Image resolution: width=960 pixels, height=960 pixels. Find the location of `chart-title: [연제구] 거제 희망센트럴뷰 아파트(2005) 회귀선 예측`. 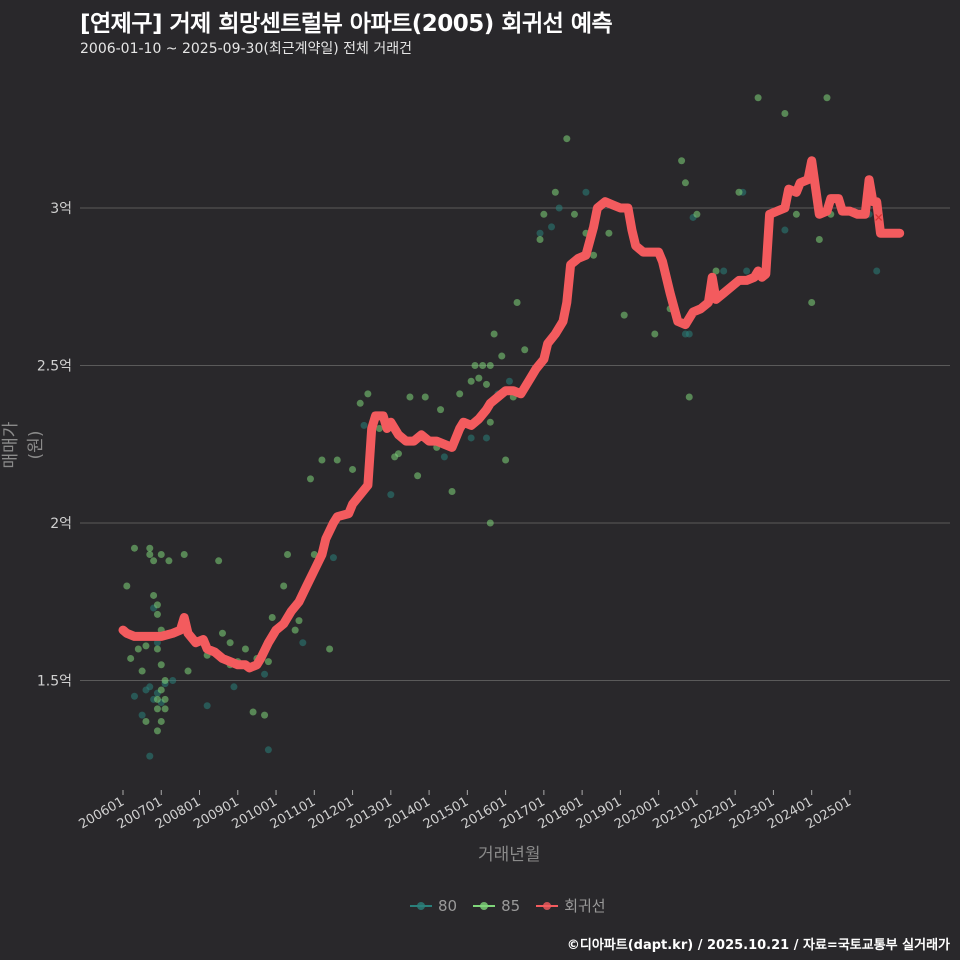

chart-title: [연제구] 거제 희망센트럴뷰 아파트(2005) 회귀선 예측 is located at coordinates (346, 24).